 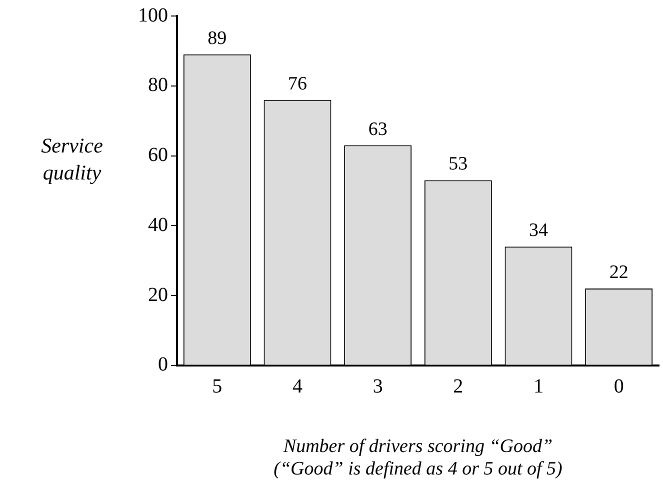 I want to click on y-tick-label: 100, so click(x=153, y=15).